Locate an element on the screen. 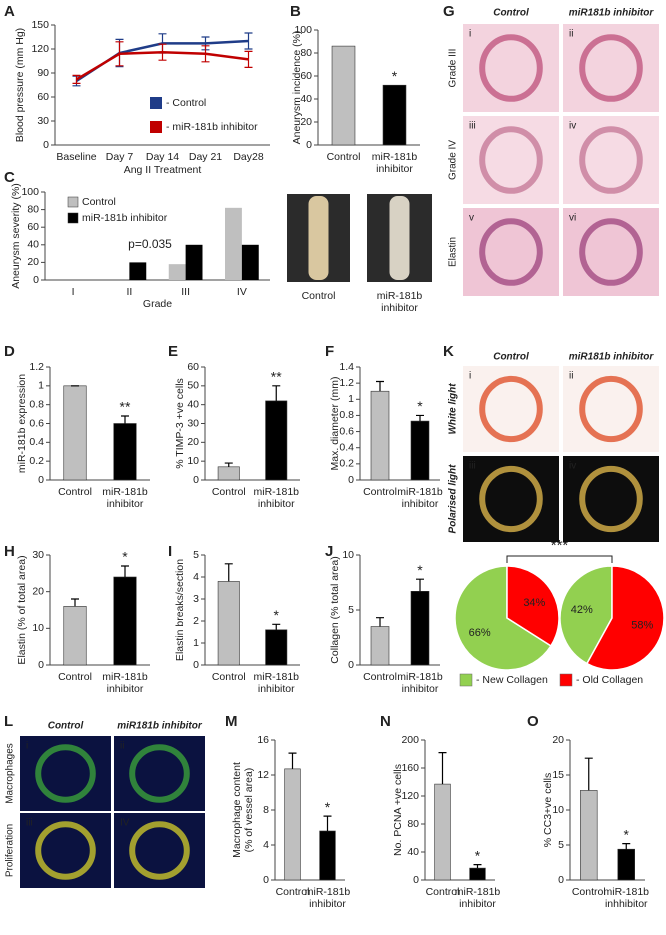  x-tick-label: Day28 is located at coordinates (248, 157).